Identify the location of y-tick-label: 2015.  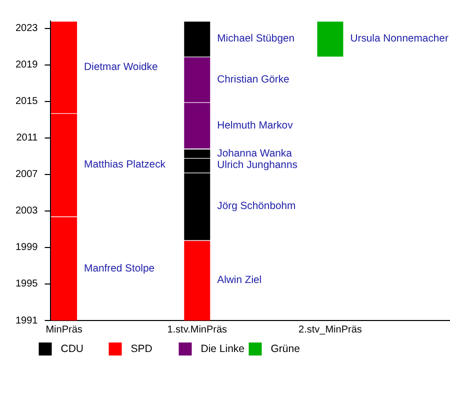
(26, 102).